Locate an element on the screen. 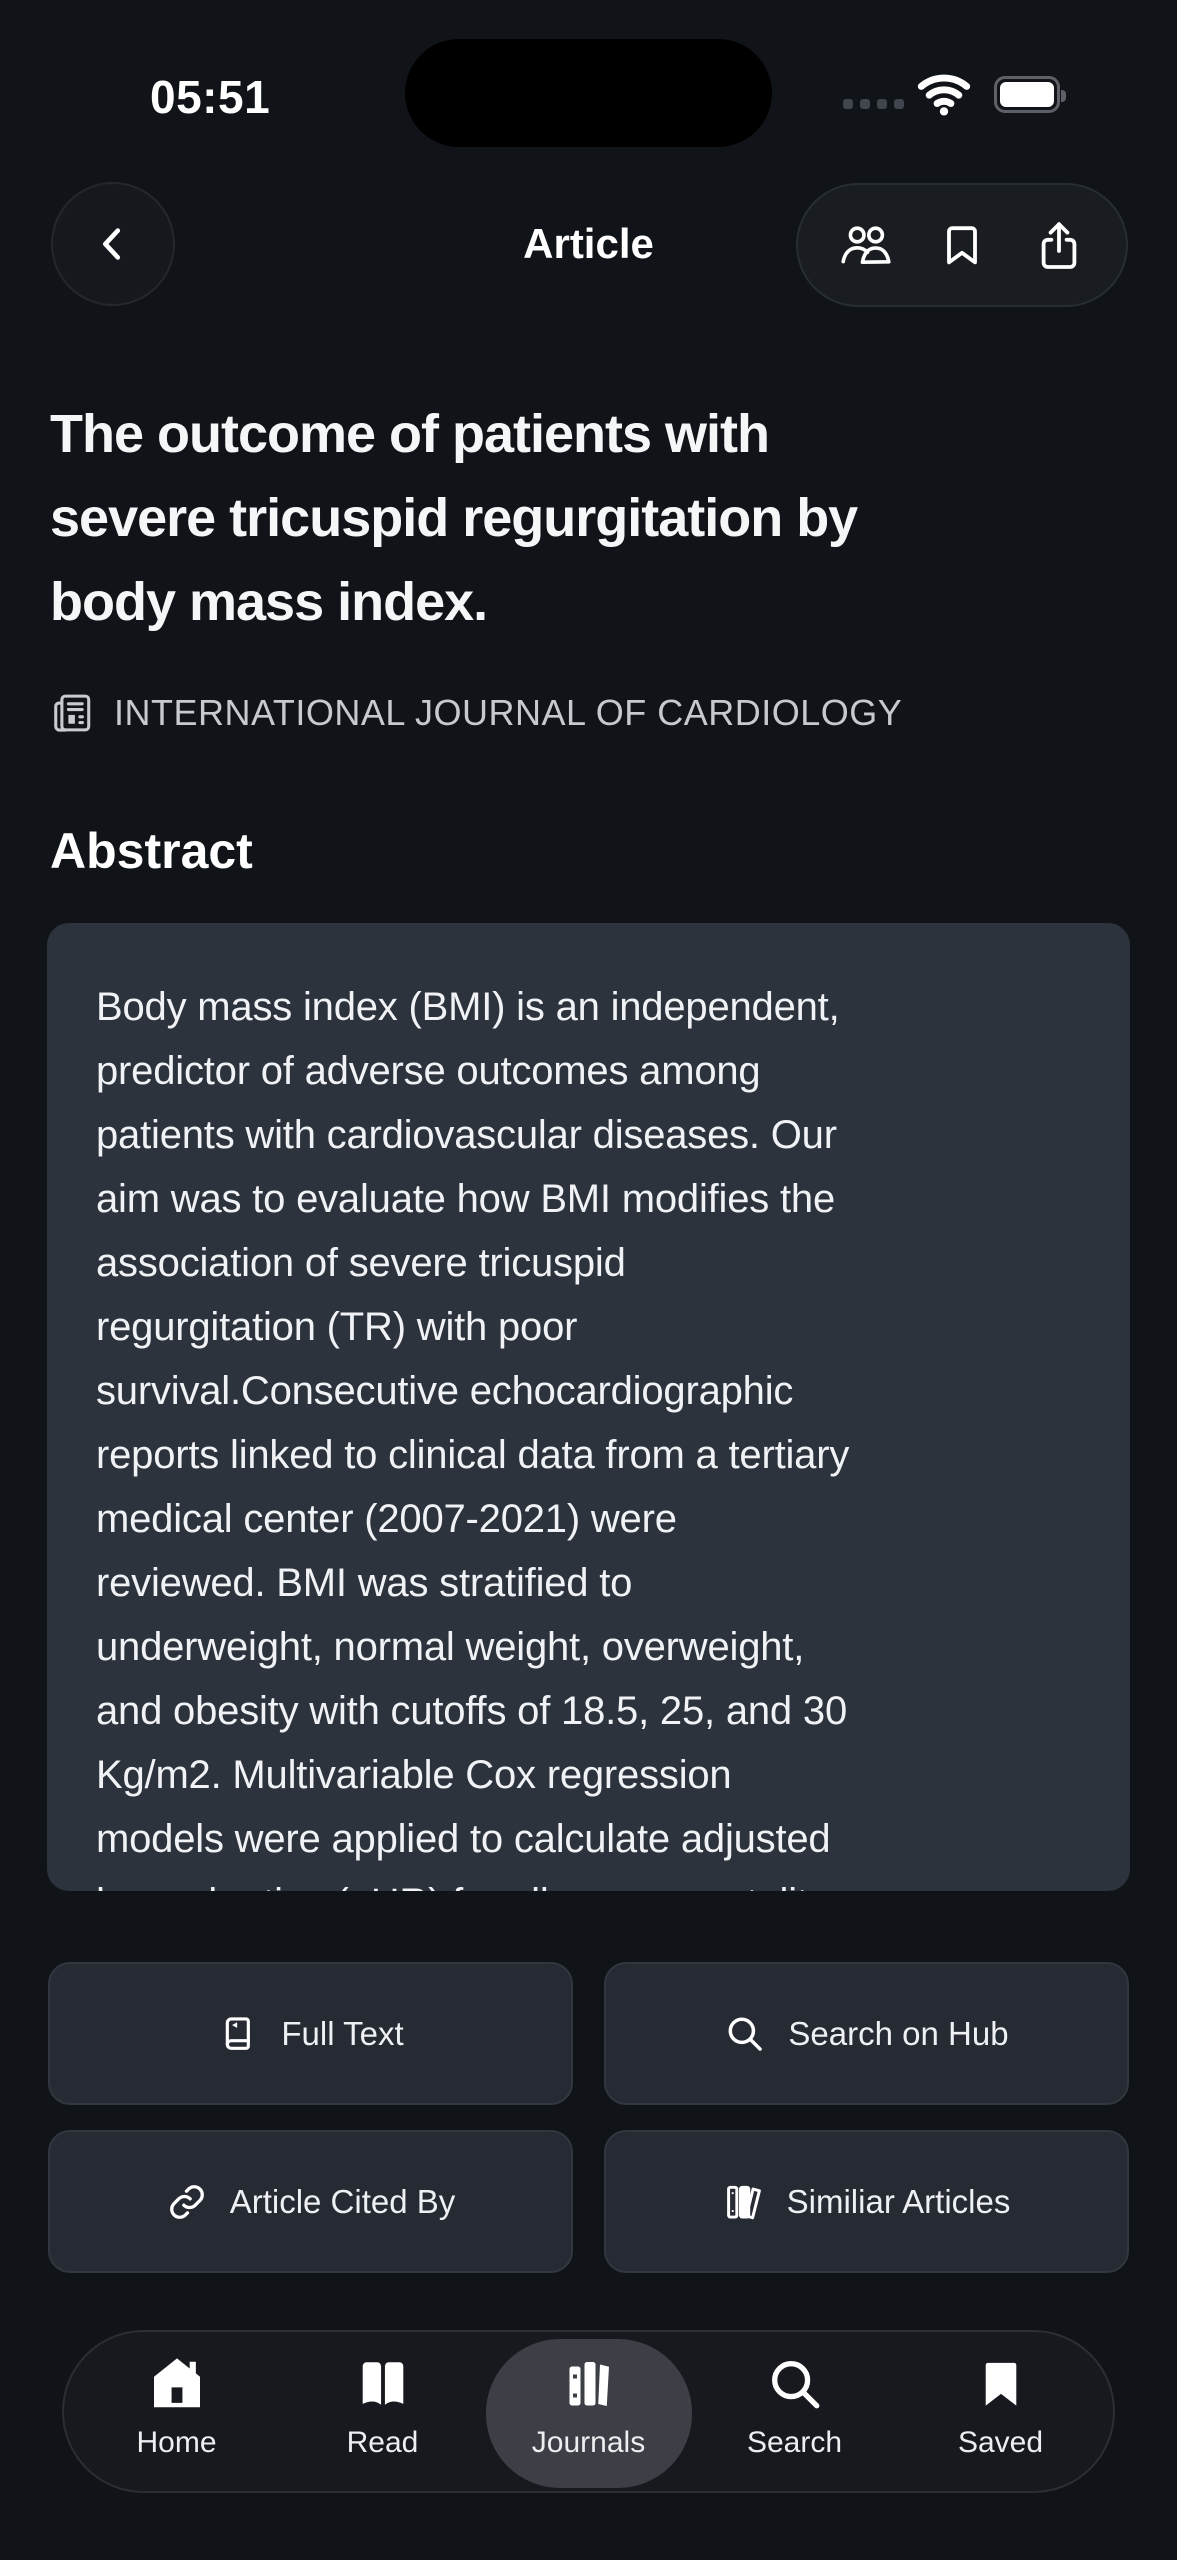  search-on-hub-button: Search on Hub is located at coordinates (866, 2033).